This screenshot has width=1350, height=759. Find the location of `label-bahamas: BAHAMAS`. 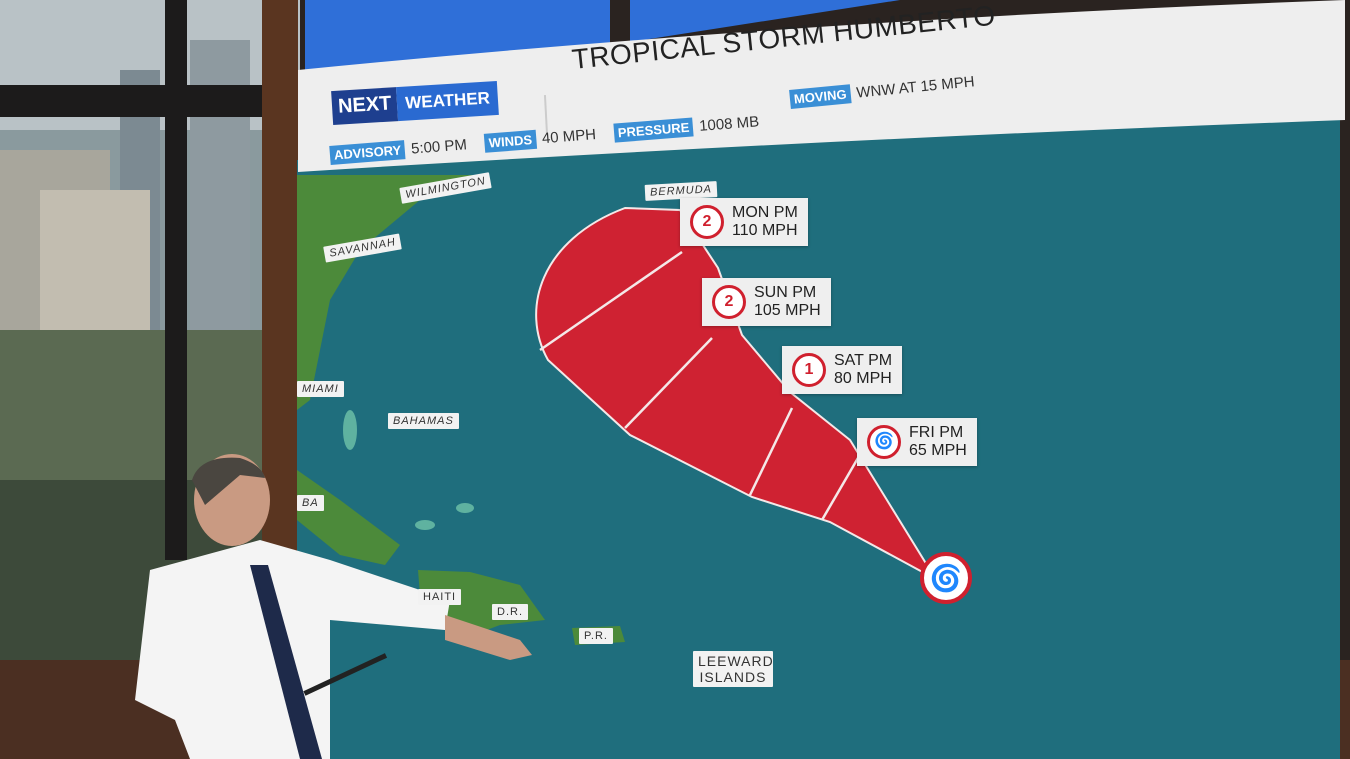

label-bahamas: BAHAMAS is located at coordinates (423, 421).